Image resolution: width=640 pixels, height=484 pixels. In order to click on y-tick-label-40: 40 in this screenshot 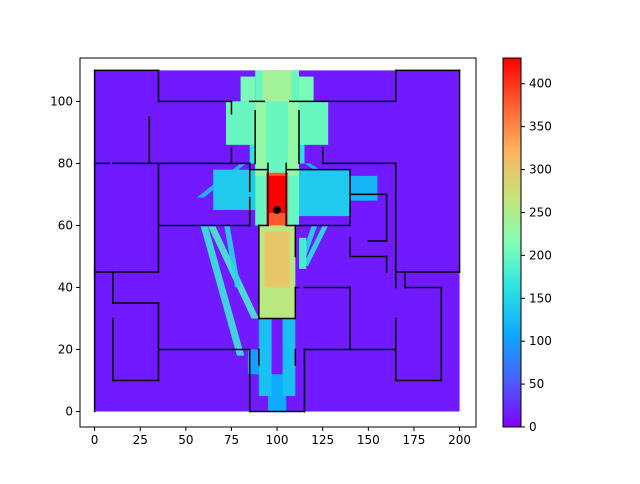, I will do `click(65, 287)`.